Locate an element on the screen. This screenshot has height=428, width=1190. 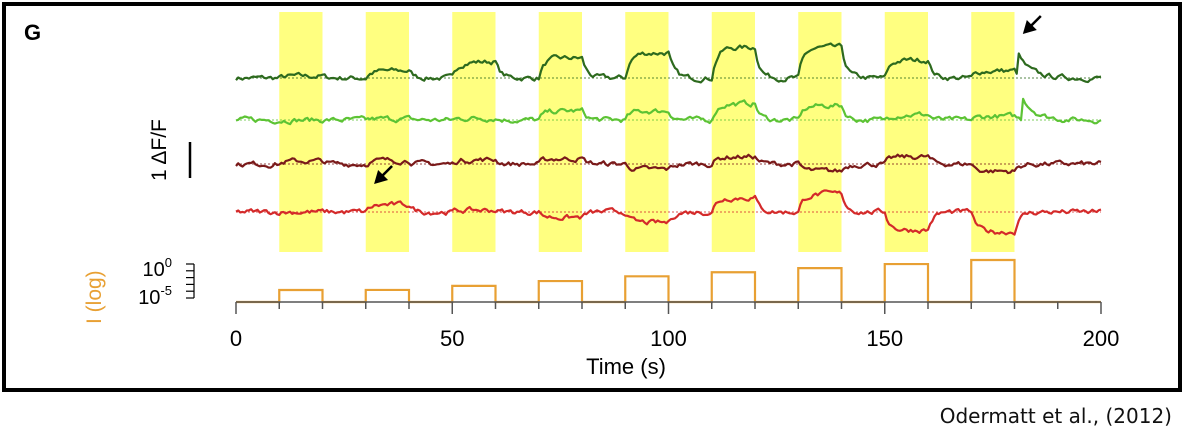
light-tick-label-0: 10⁰ is located at coordinates (157, 268).